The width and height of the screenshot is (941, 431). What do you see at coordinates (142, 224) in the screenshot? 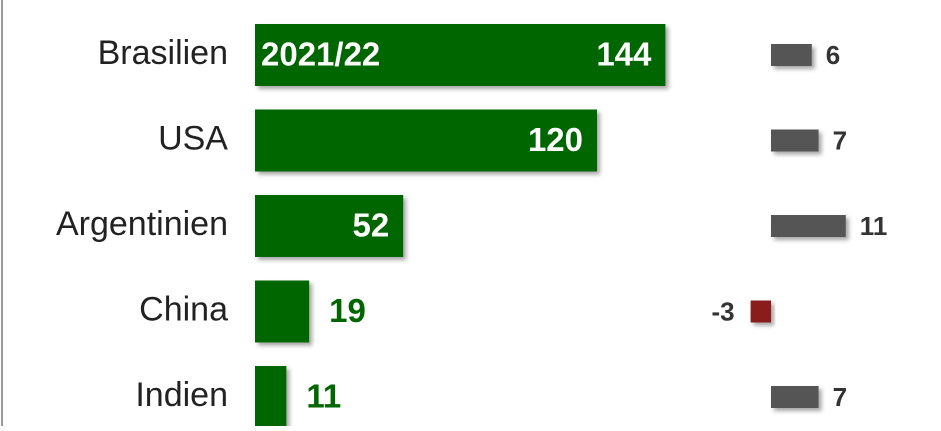
I see `category-label: Argentinien` at bounding box center [142, 224].